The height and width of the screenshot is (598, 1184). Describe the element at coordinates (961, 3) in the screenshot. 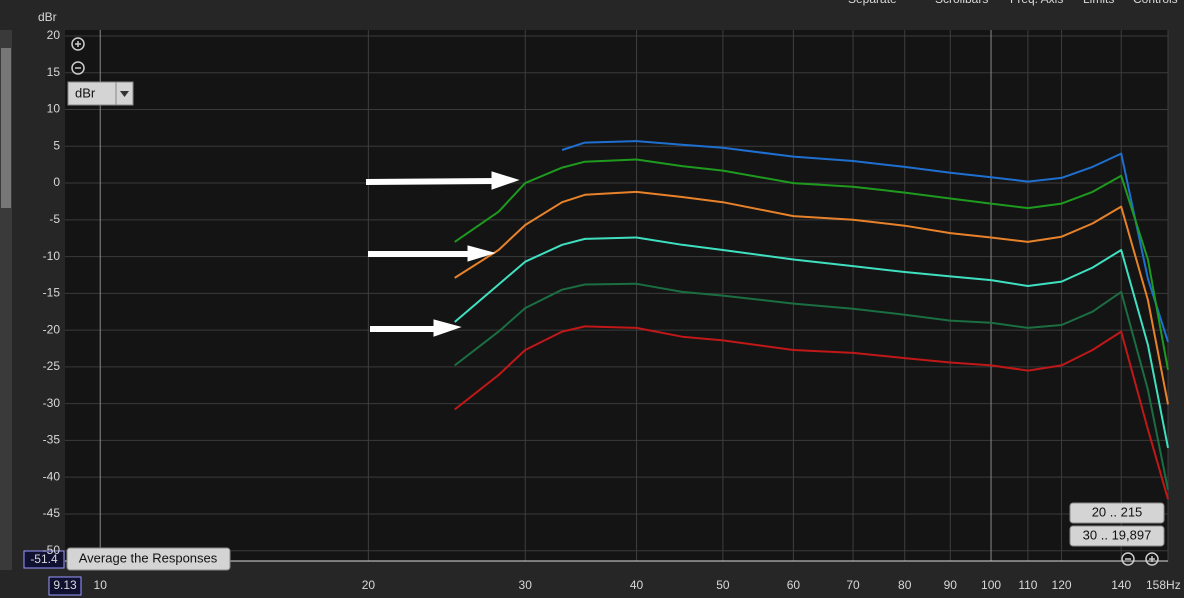

I see `menu-item: Scrollbars` at that location.